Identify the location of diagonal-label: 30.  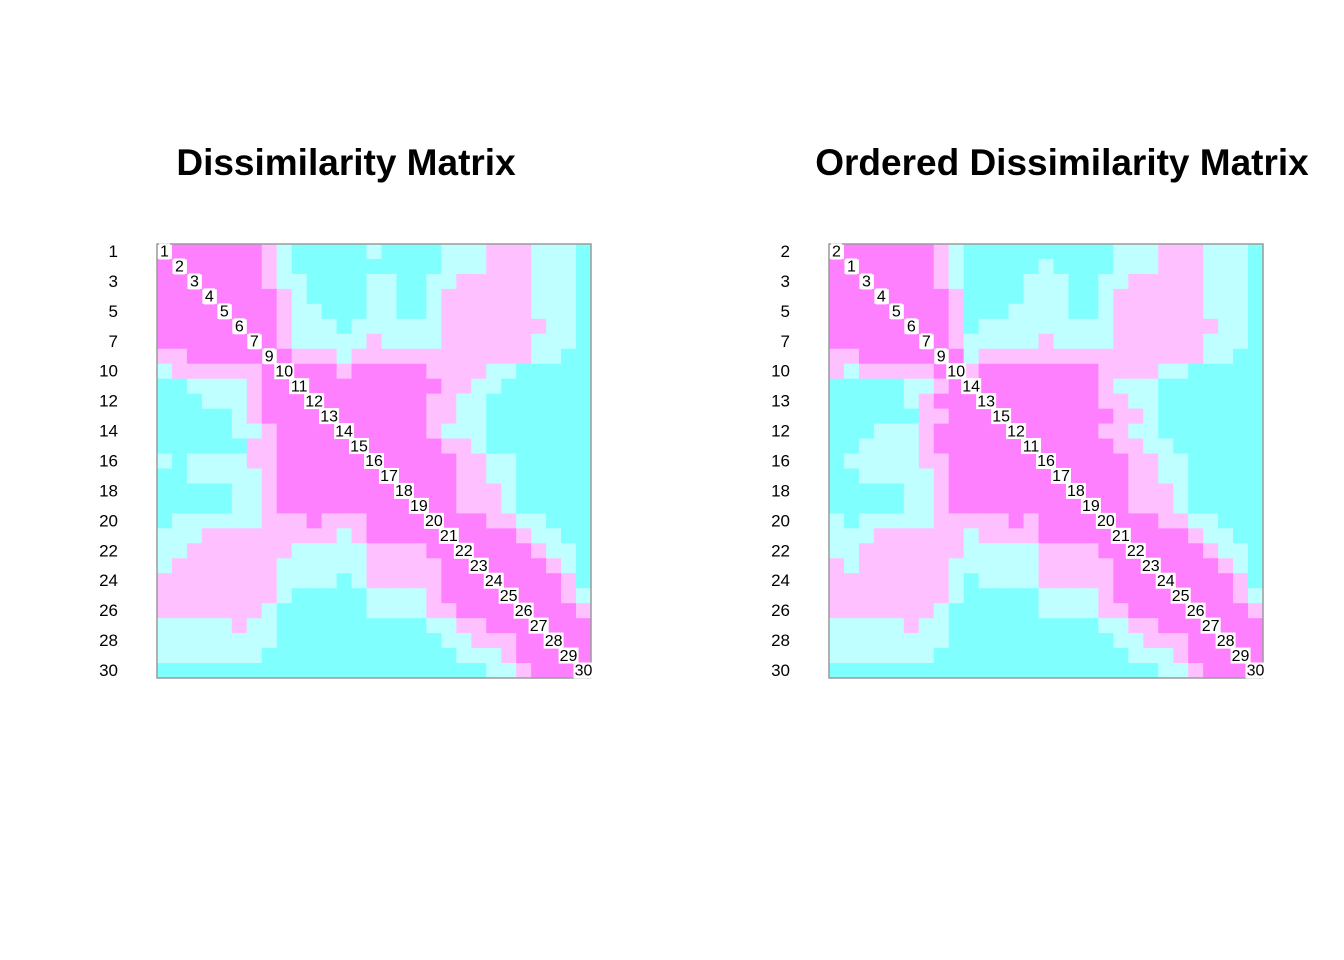
(584, 671).